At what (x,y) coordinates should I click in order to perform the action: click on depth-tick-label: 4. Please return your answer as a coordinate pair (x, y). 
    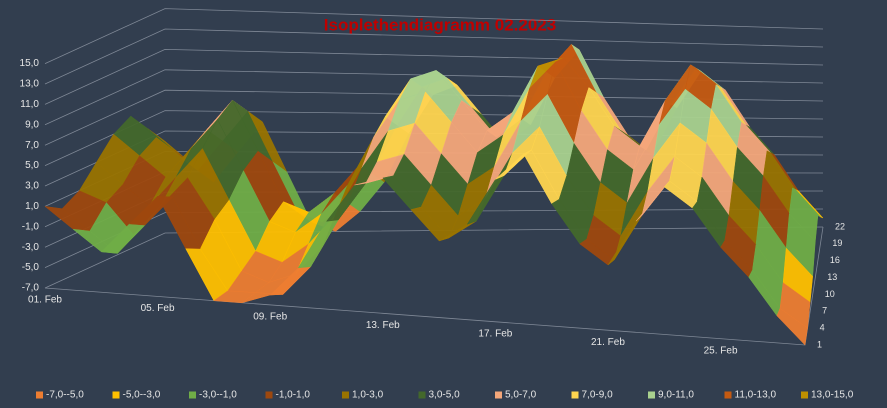
    Looking at the image, I should click on (822, 328).